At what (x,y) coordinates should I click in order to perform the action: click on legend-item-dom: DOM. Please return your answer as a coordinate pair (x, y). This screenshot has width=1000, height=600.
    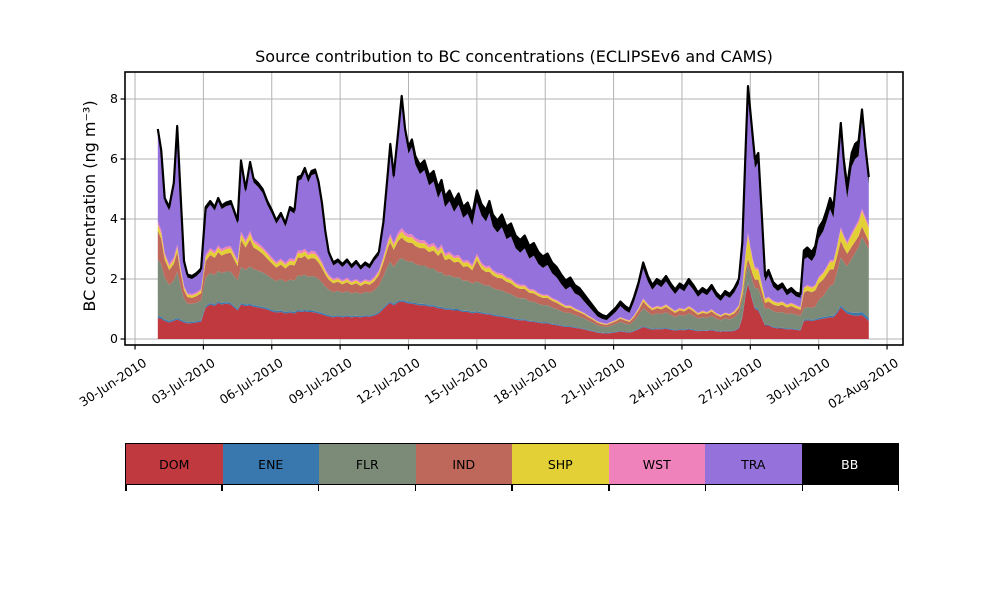
    Looking at the image, I should click on (174, 464).